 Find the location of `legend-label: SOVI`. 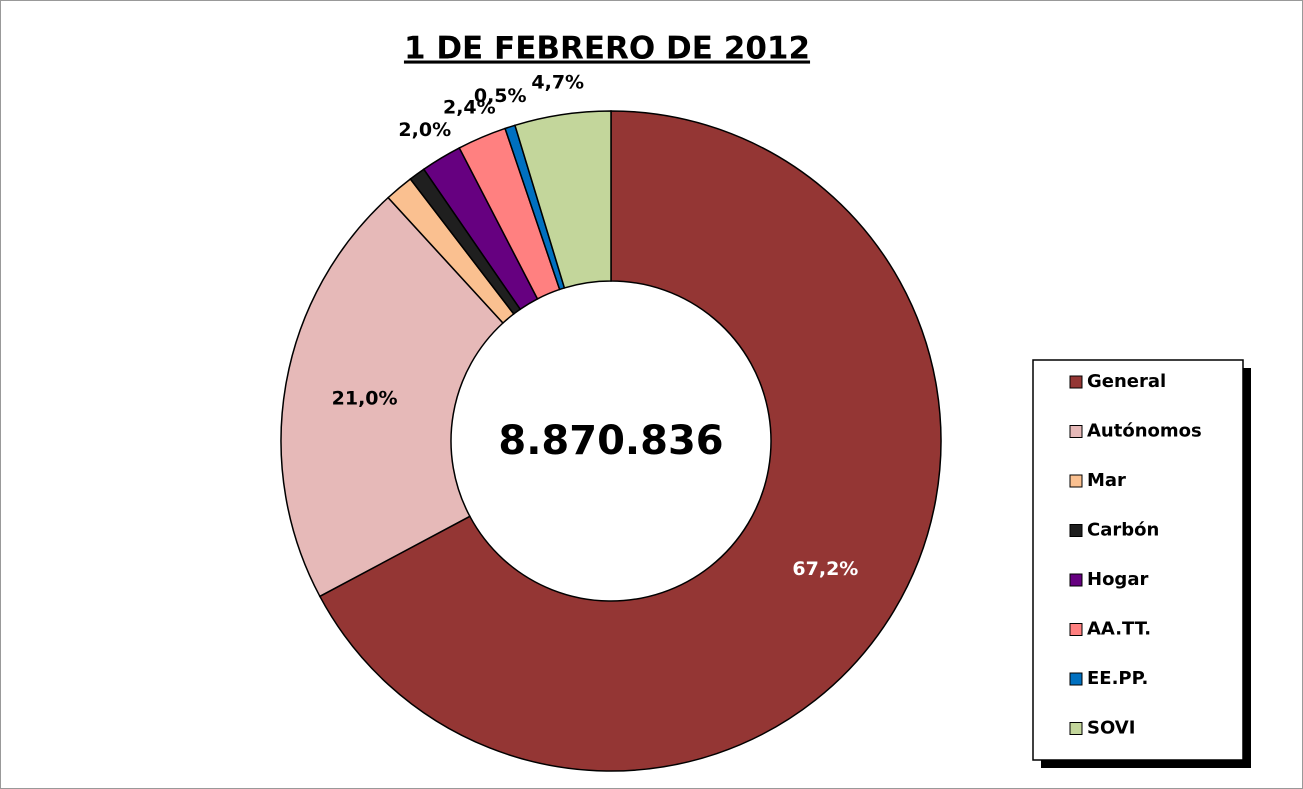

legend-label: SOVI is located at coordinates (1111, 728).